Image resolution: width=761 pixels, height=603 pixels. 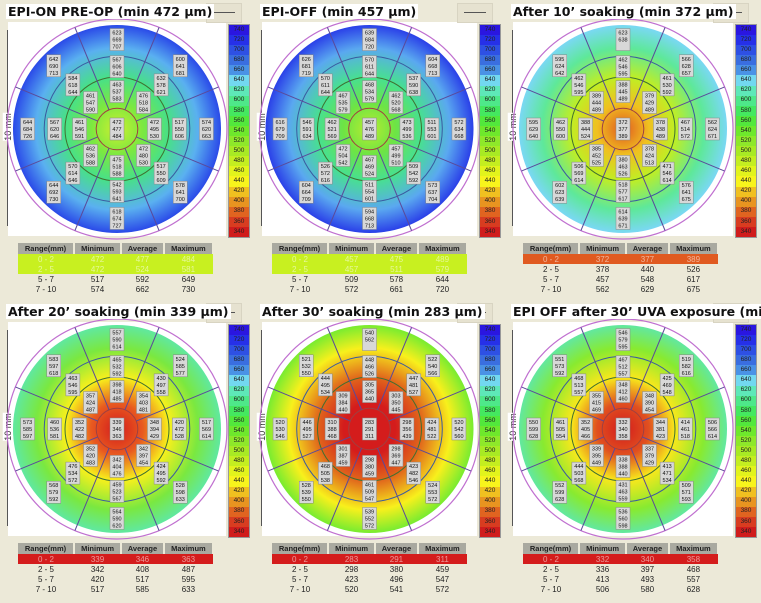 I want to click on cell-range: 5 - 7, so click(x=299, y=279).